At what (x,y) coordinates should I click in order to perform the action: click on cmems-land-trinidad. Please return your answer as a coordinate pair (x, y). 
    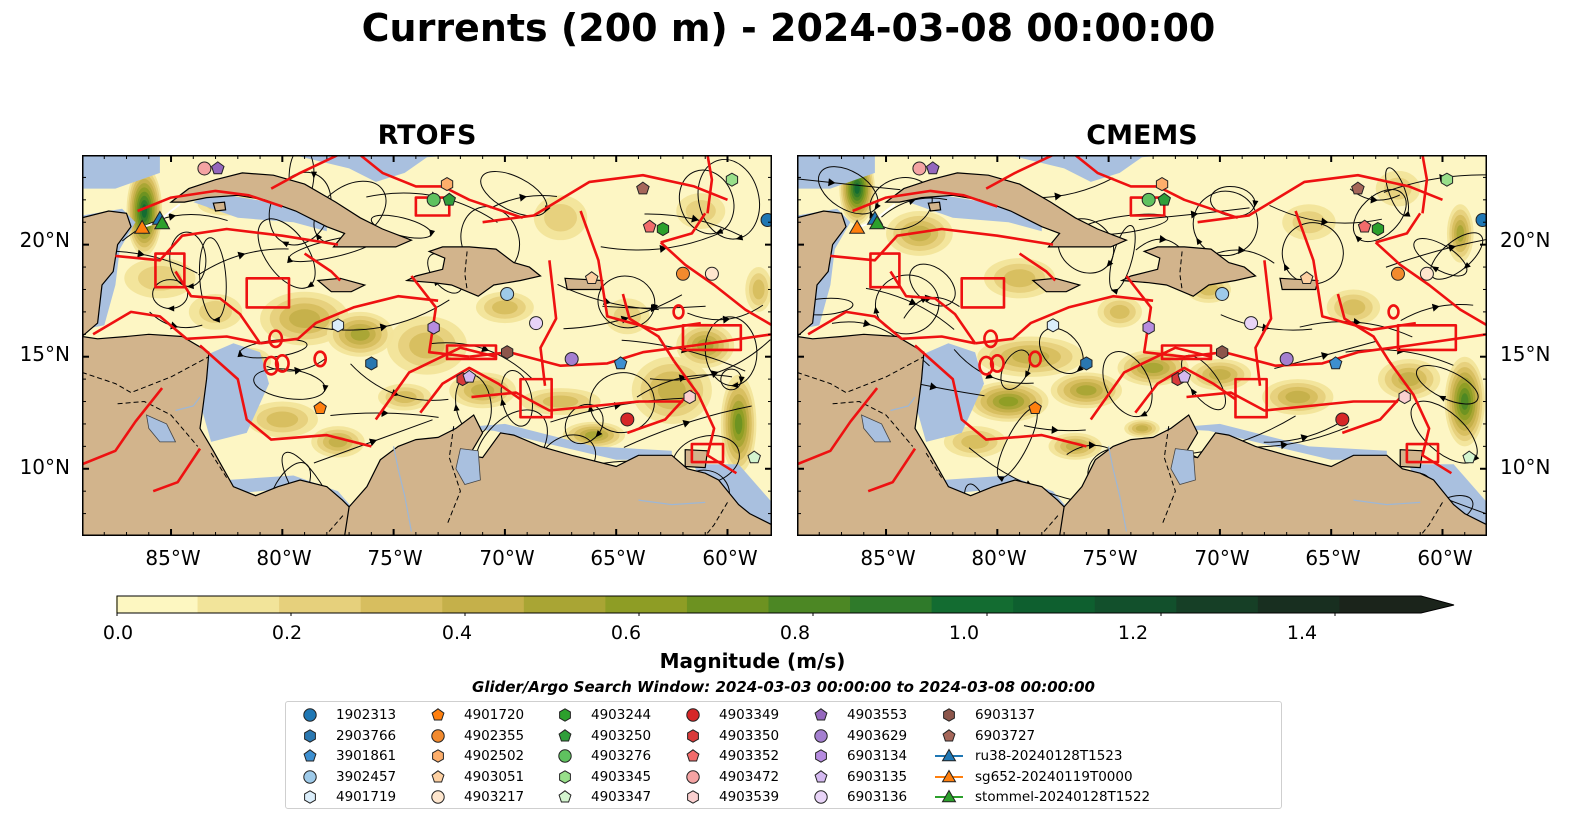
    Looking at the image, I should click on (1411, 459).